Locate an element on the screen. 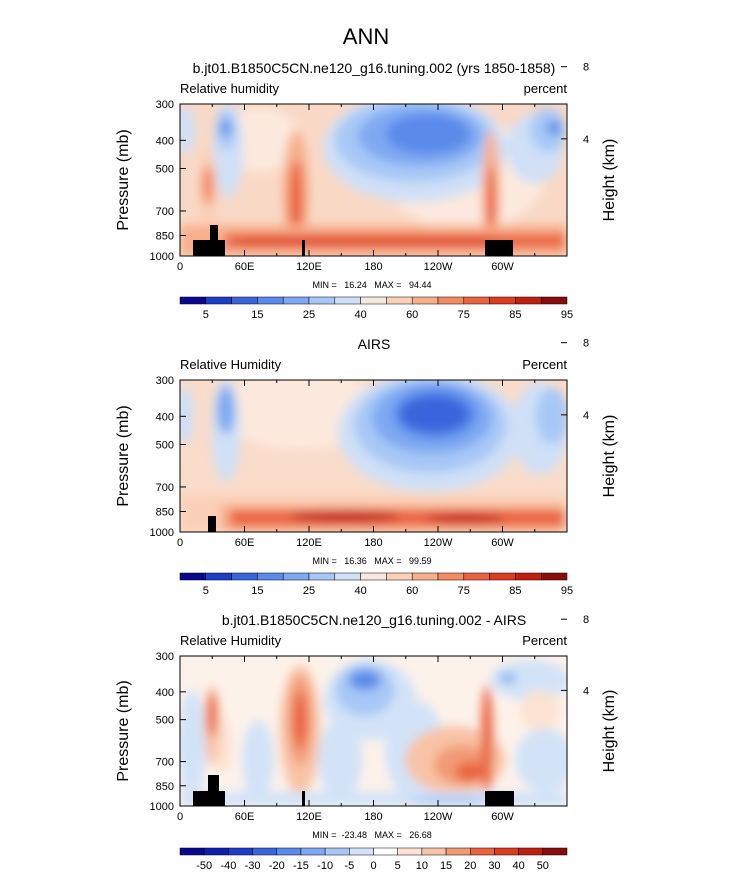  panel-3-ylabel: Pressure (mb) is located at coordinates (123, 730).